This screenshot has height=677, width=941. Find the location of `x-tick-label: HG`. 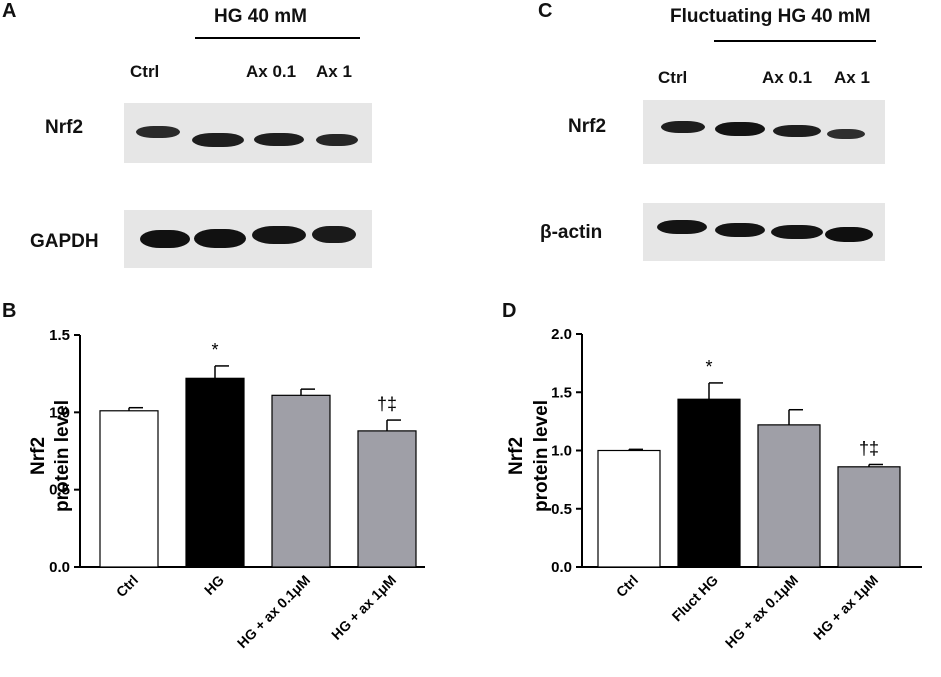

x-tick-label: HG is located at coordinates (214, 585).